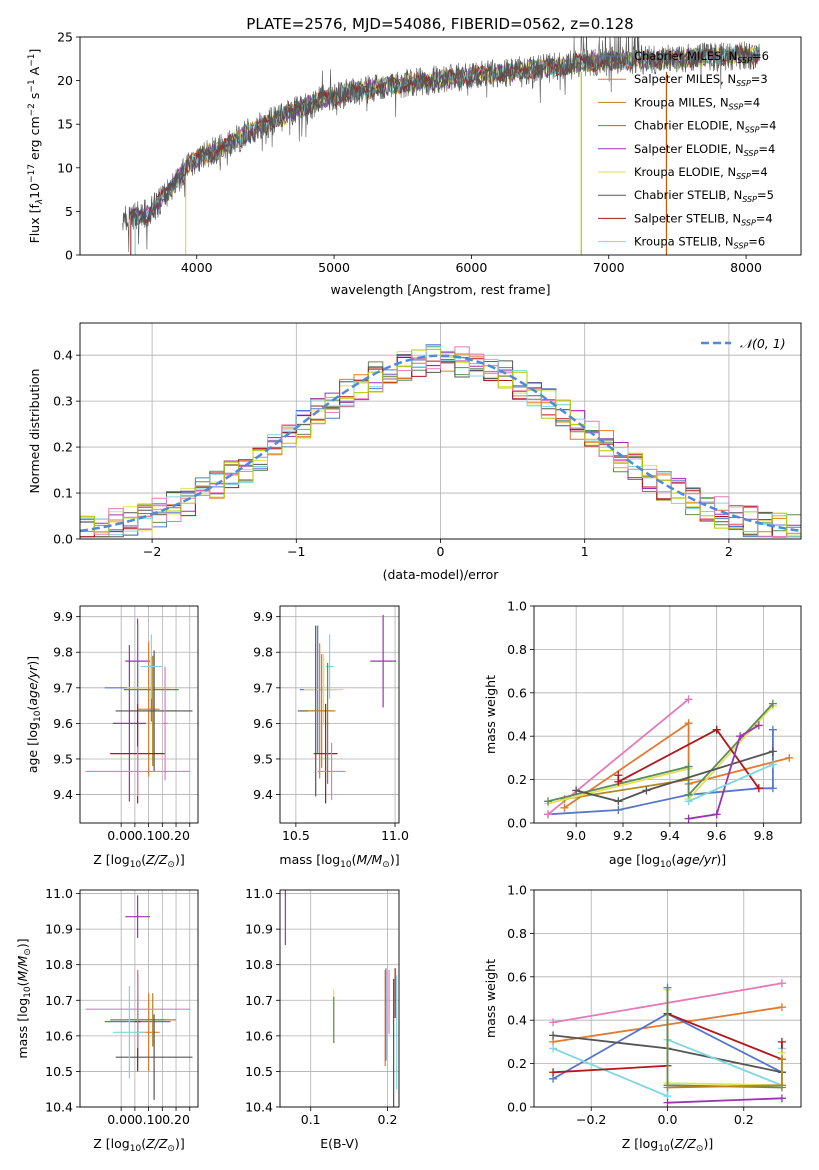  I want to click on residuals-marks, so click(440, 441).